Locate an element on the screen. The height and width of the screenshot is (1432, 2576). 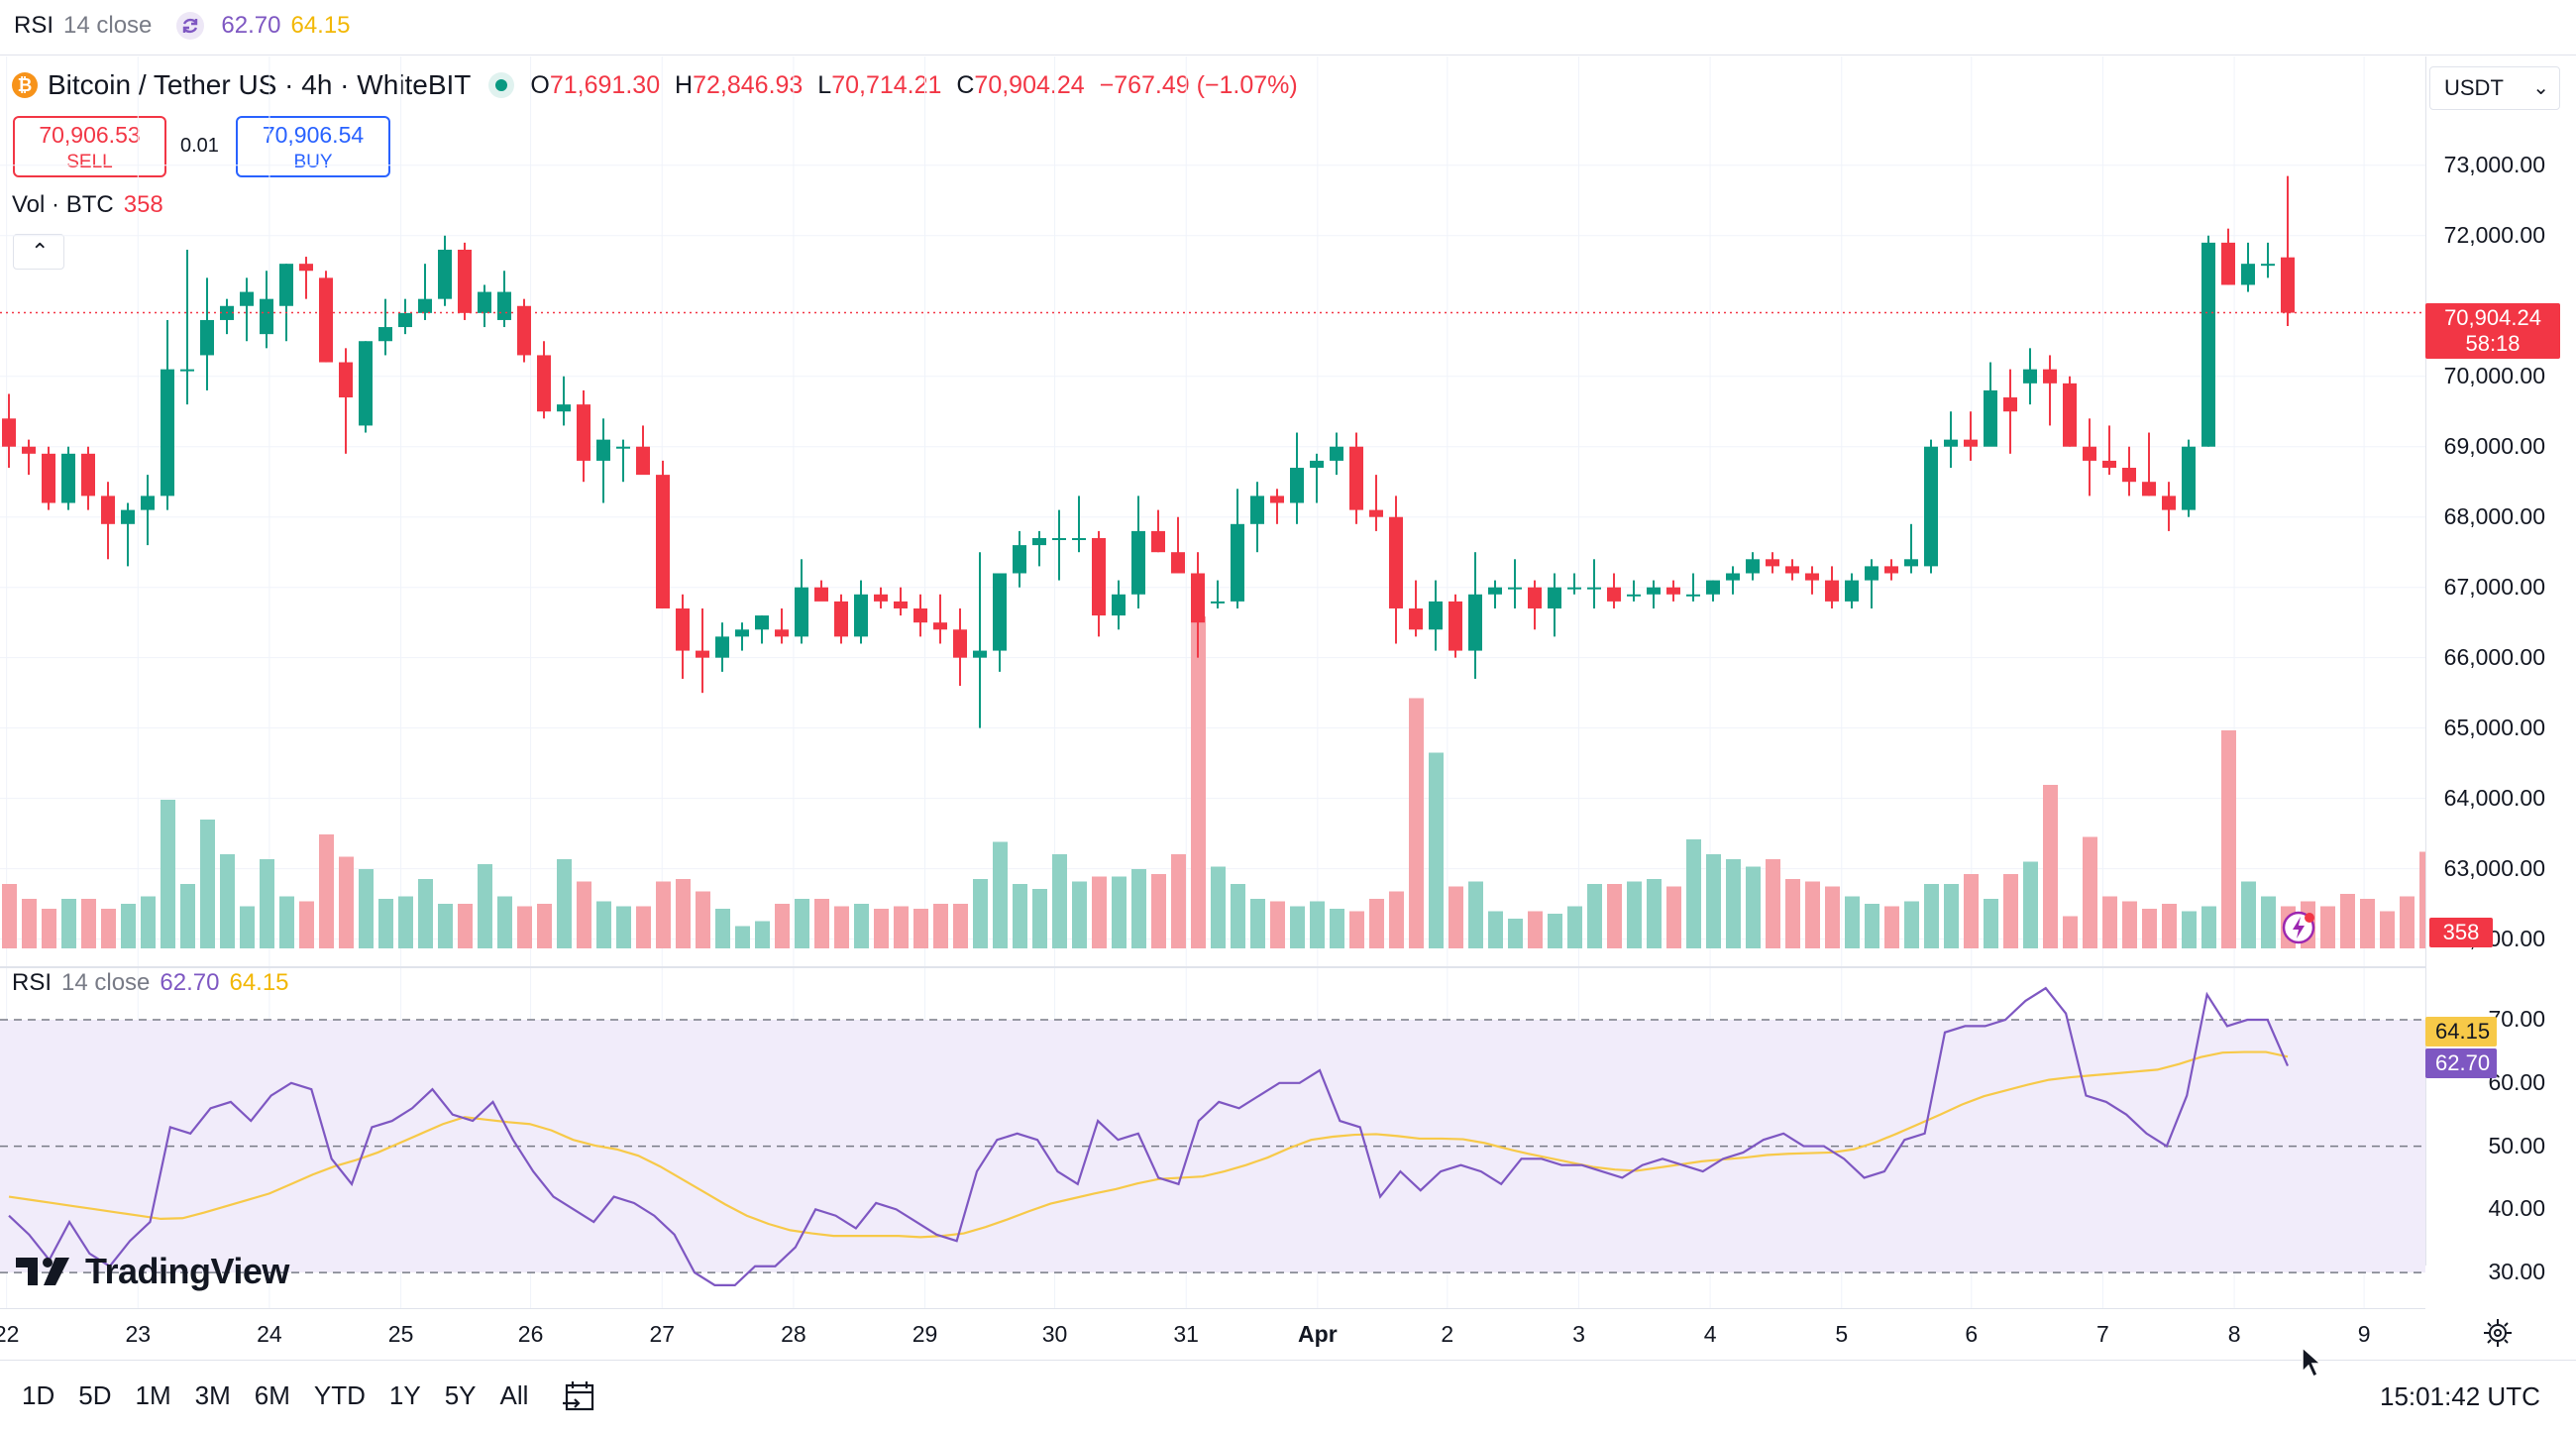
lightning-icon is located at coordinates (2299, 928).